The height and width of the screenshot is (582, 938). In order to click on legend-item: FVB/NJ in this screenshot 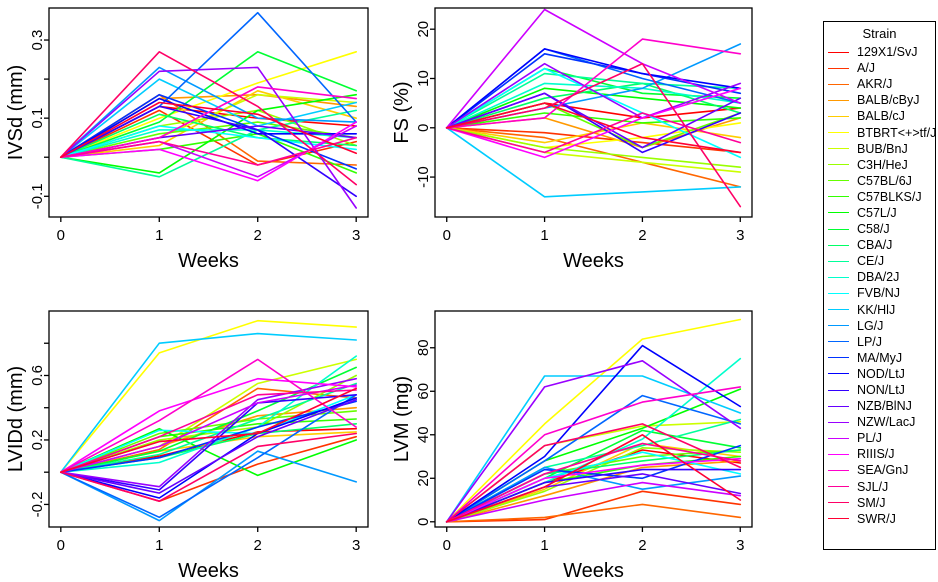, I will do `click(879, 293)`.